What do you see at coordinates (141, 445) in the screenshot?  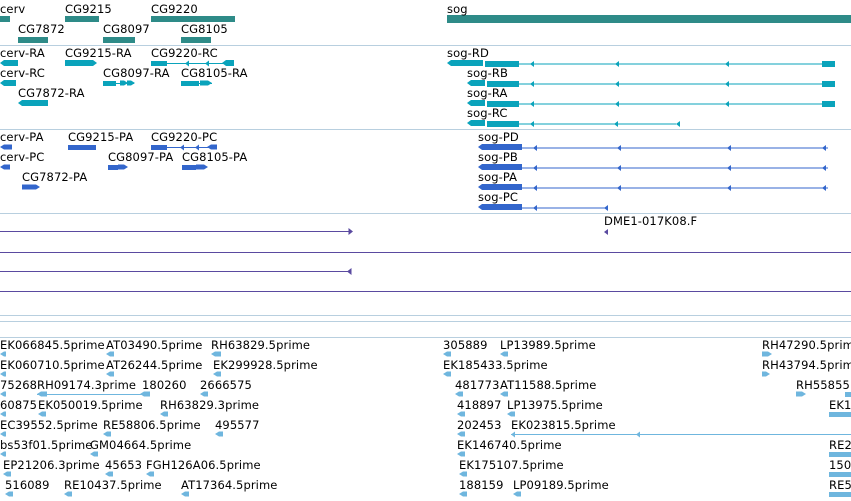 I see `est-label: GM04664.5prime` at bounding box center [141, 445].